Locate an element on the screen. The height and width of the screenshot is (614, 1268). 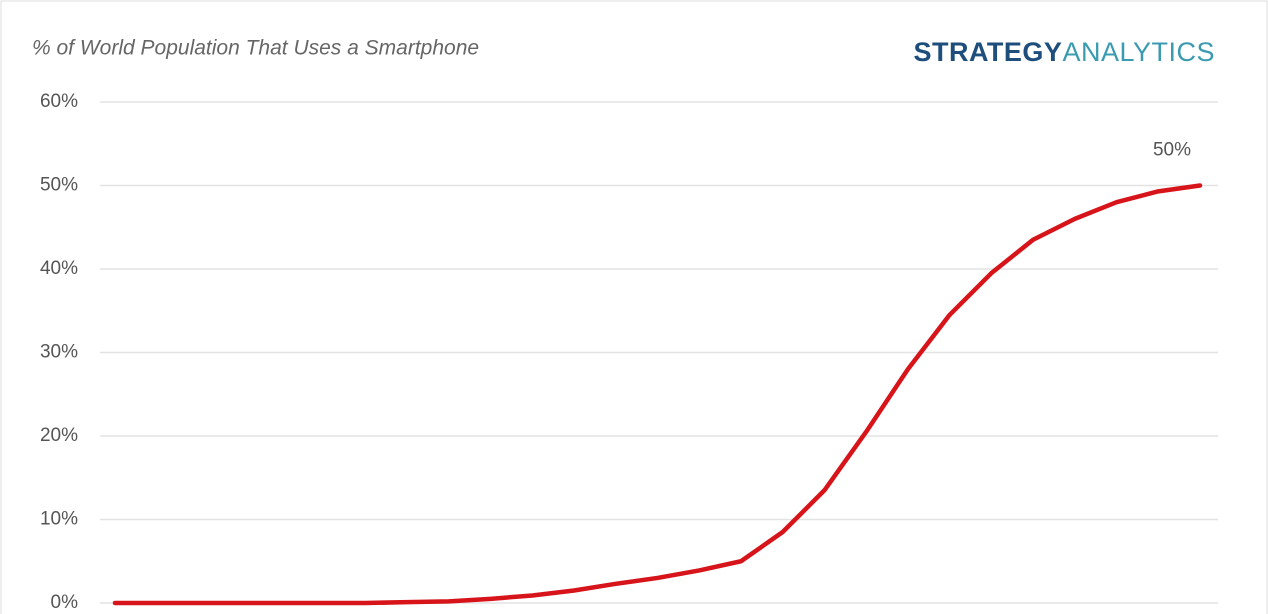
y-tick-label: 0% is located at coordinates (65, 602).